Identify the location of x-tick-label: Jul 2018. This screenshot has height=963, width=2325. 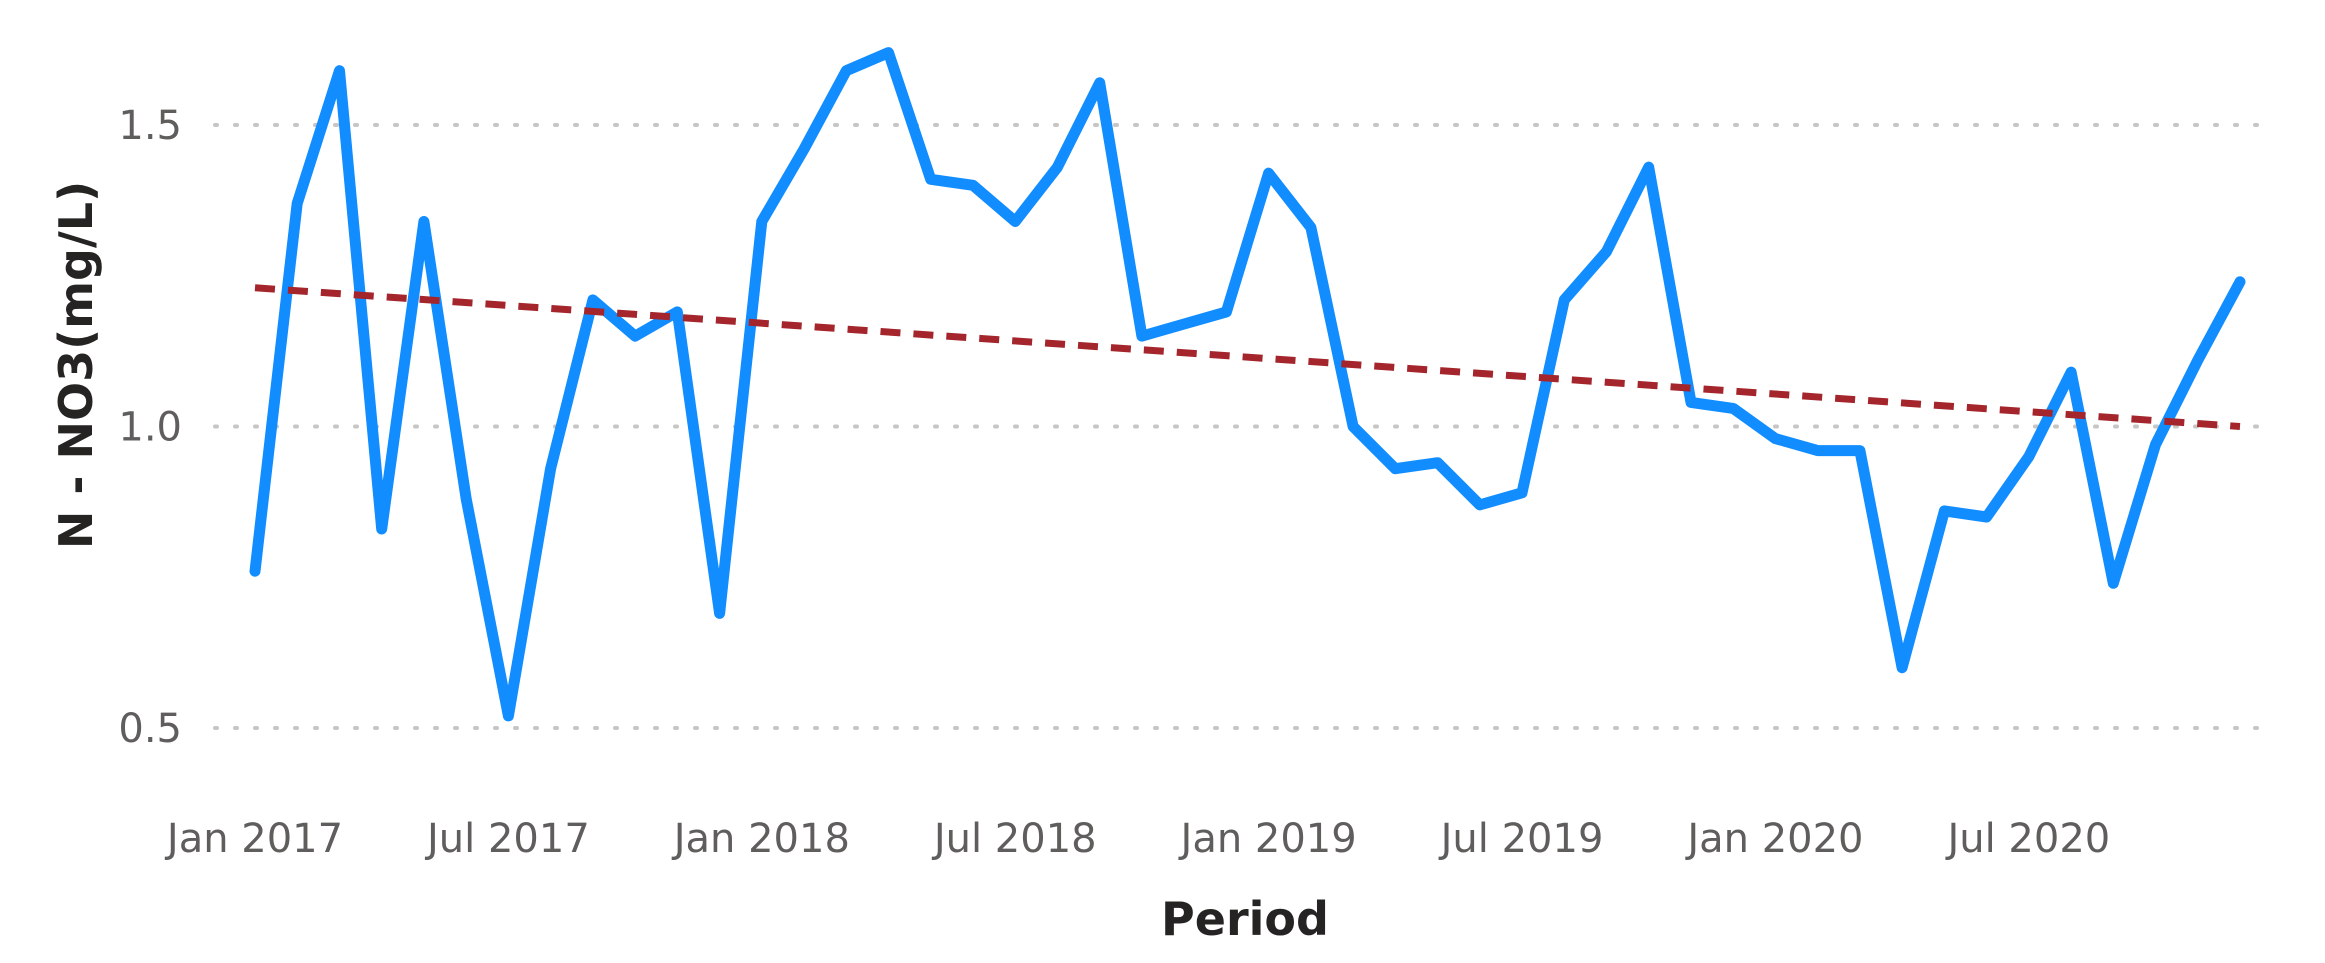
(1014, 839).